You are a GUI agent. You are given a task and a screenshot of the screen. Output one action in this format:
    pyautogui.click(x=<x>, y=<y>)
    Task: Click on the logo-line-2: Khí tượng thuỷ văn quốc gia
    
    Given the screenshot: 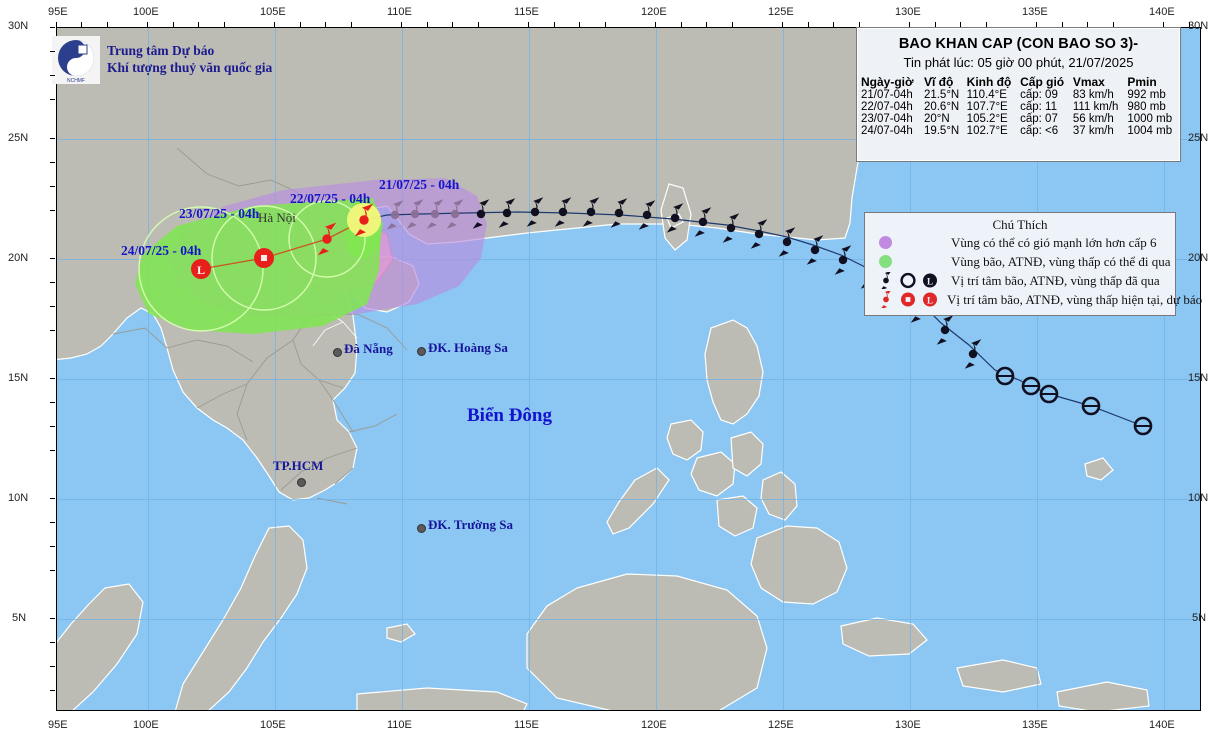 What is the action you would take?
    pyautogui.click(x=190, y=67)
    